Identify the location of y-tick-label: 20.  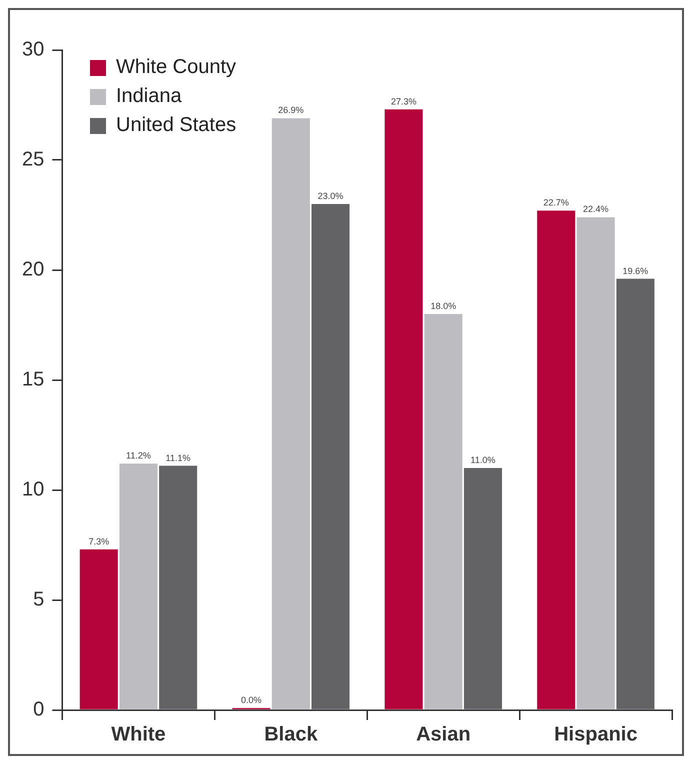
(33, 269).